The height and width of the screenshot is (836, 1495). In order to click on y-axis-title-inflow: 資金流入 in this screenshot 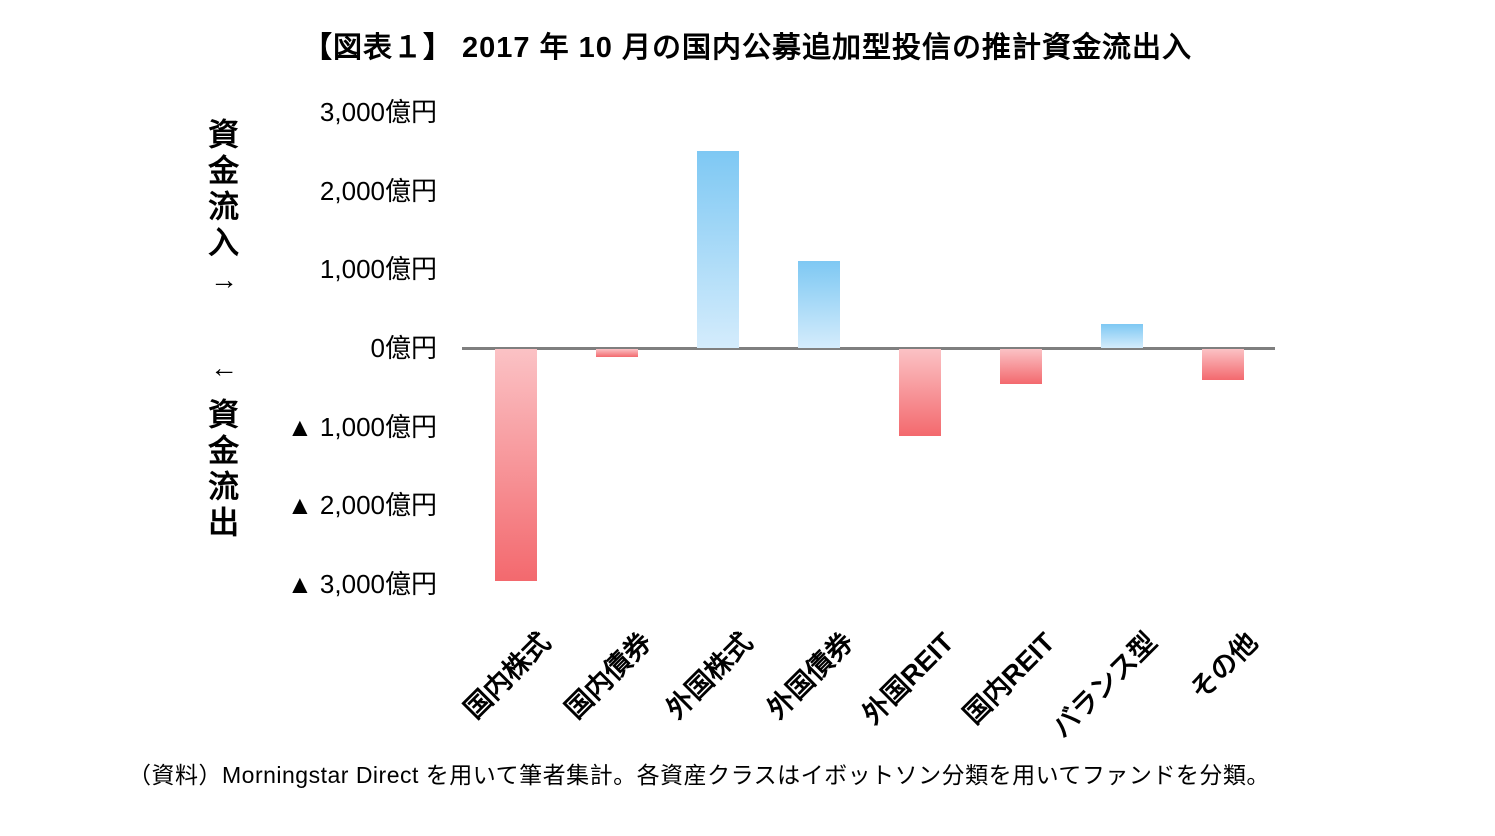, I will do `click(221, 190)`.